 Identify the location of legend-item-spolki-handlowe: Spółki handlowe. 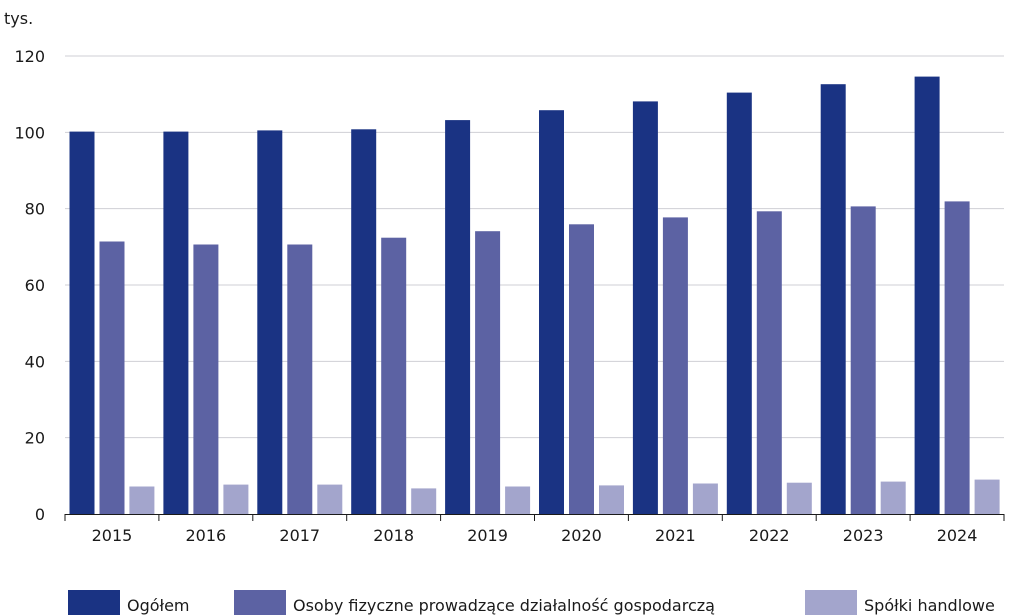
(900, 602).